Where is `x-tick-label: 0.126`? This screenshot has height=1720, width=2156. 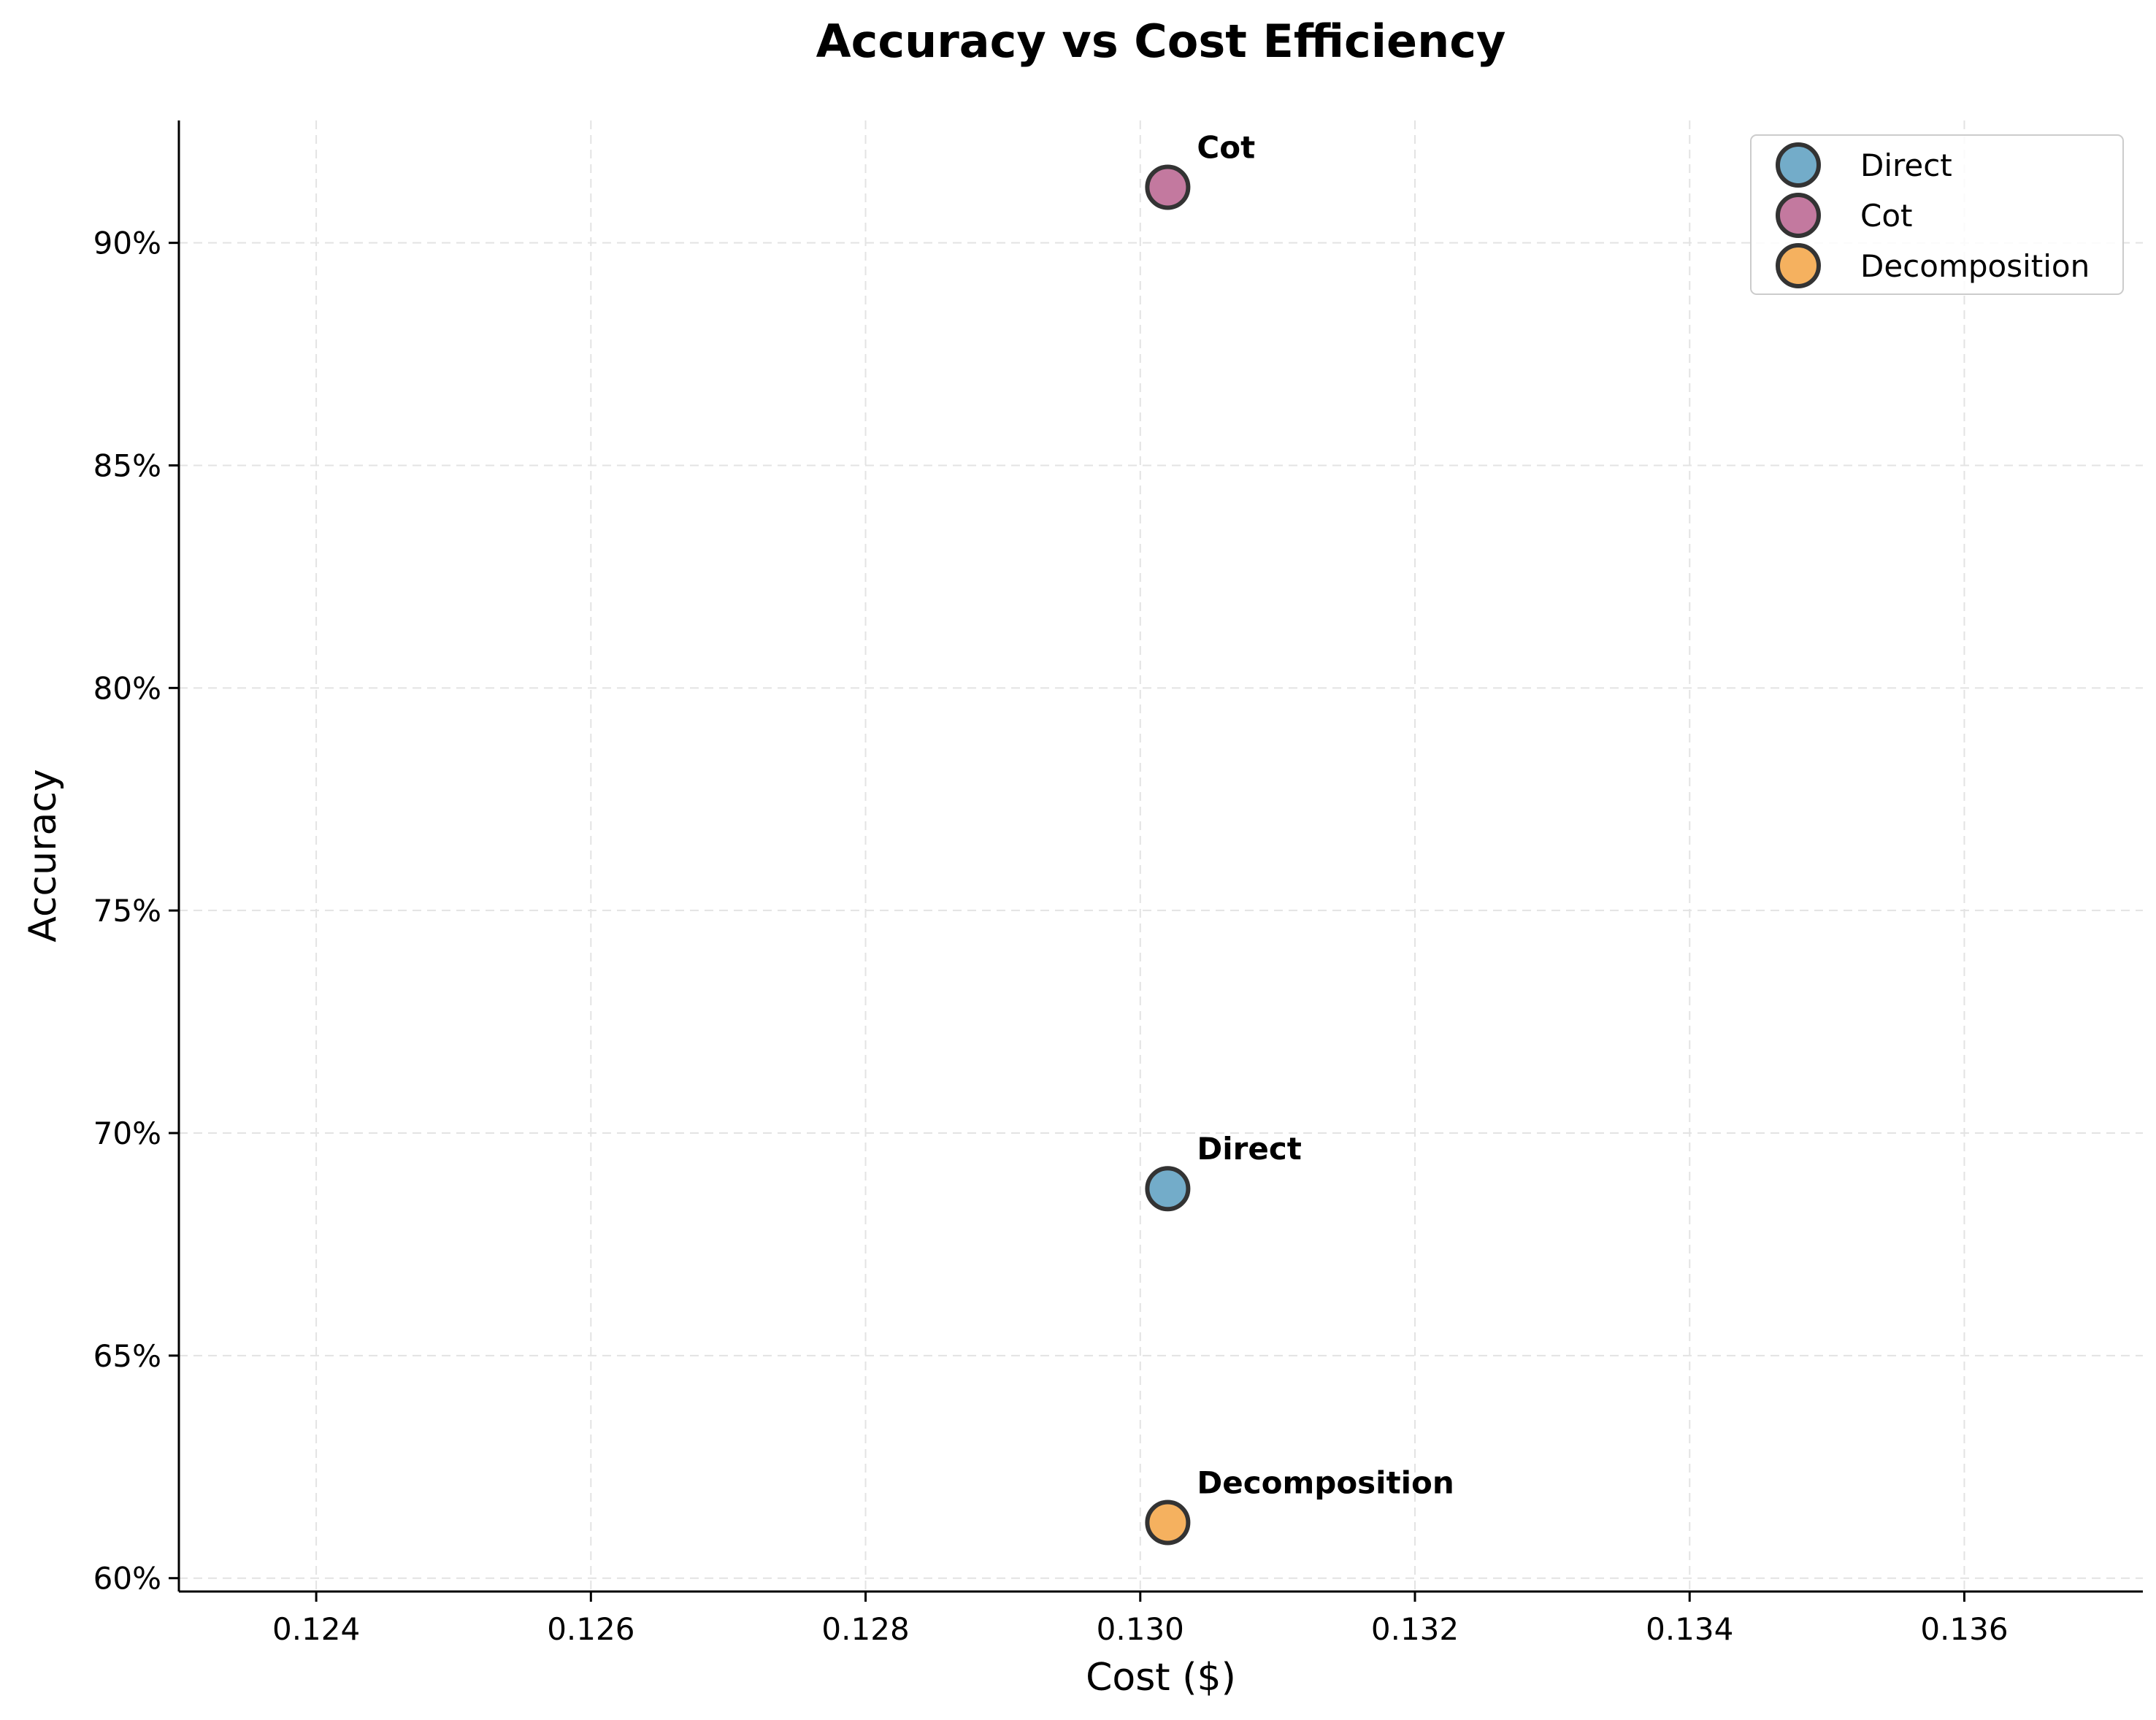 x-tick-label: 0.126 is located at coordinates (590, 1629).